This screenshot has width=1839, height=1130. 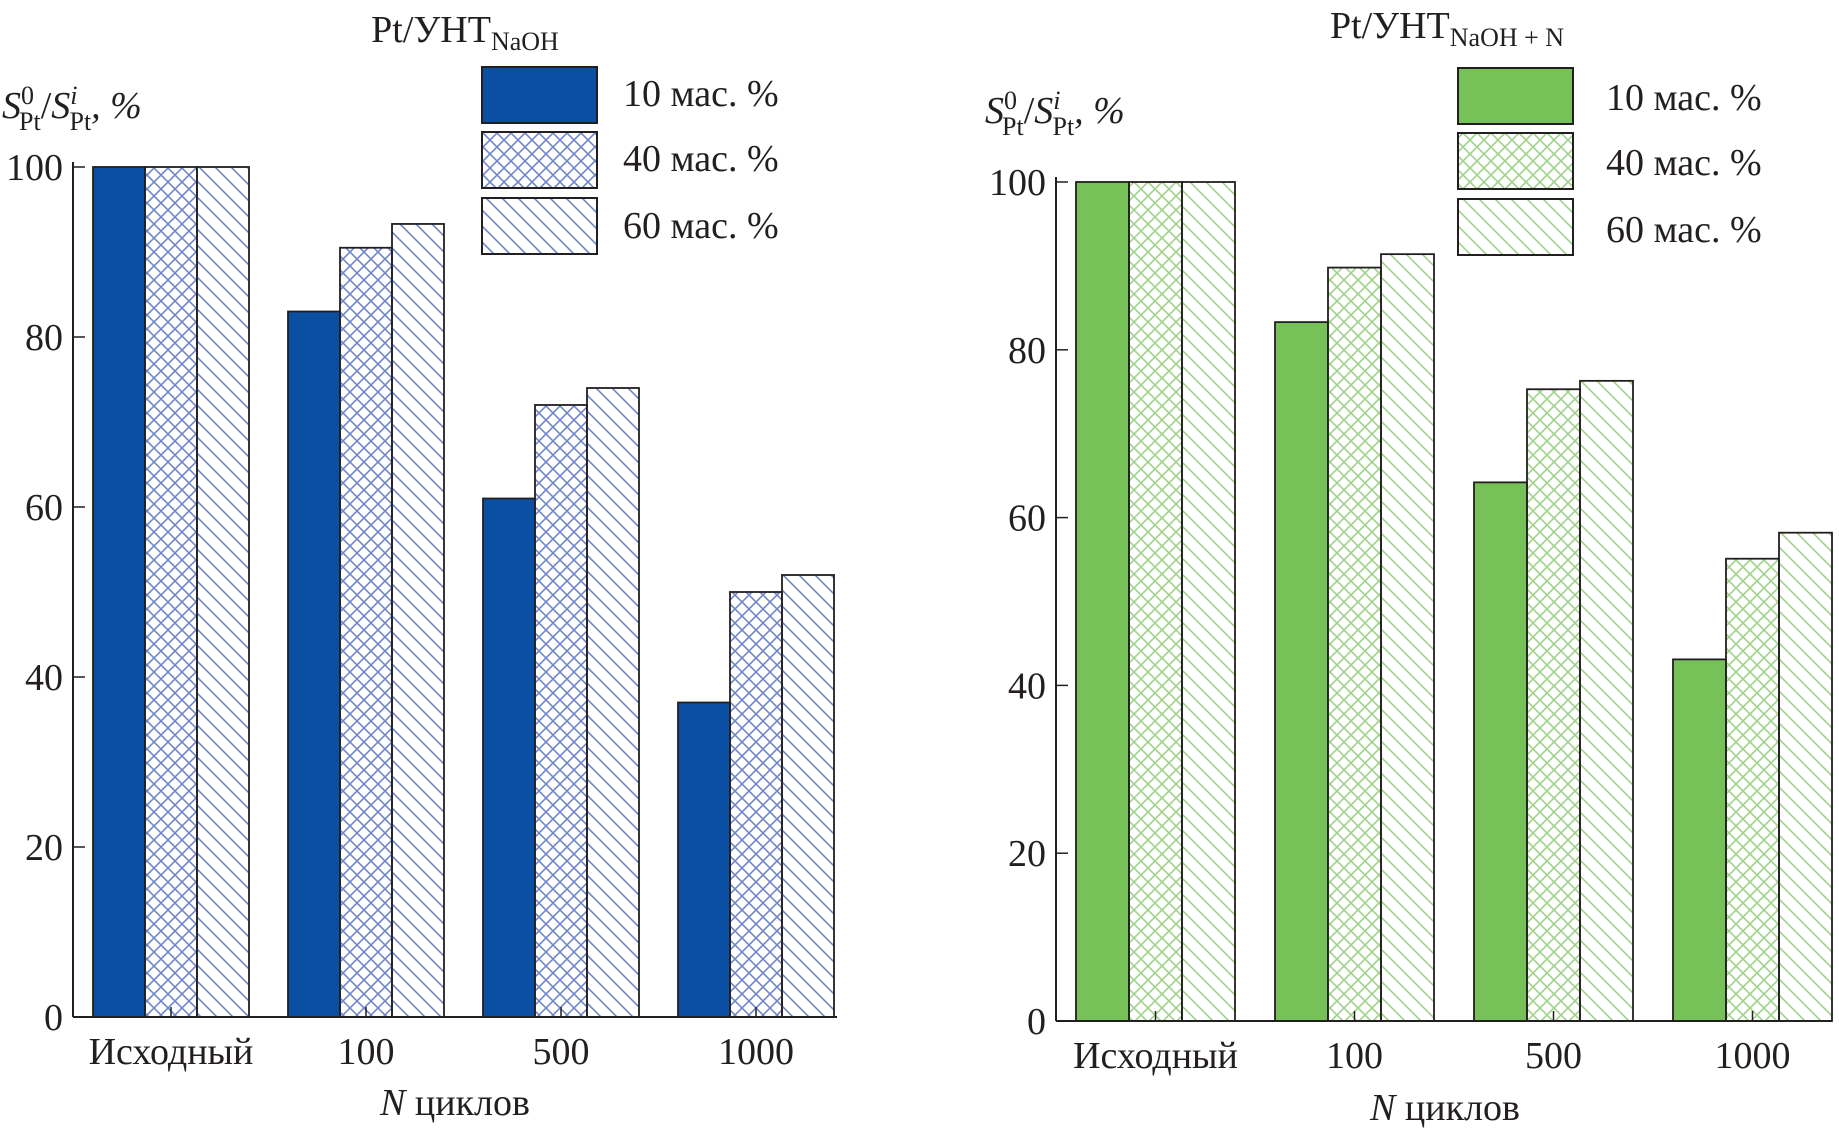 What do you see at coordinates (1447, 28) in the screenshot?
I see `chart-title: Pt/УНТNaOH + N` at bounding box center [1447, 28].